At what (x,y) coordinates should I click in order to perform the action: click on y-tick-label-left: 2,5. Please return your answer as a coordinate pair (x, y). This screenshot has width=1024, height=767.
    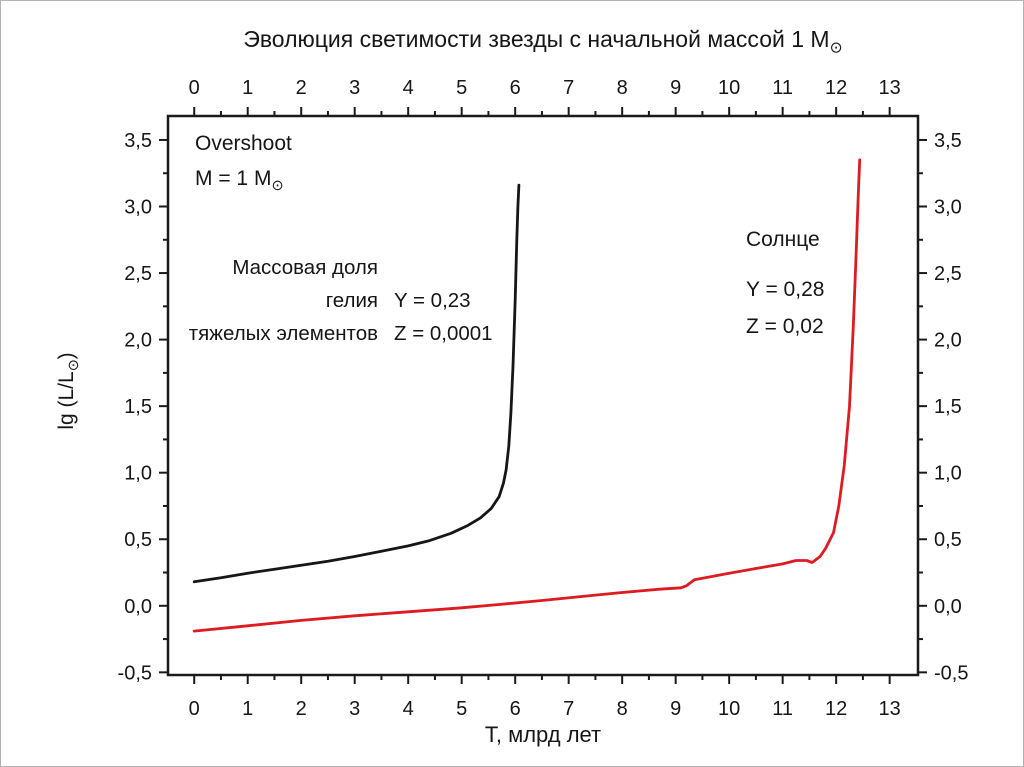
    Looking at the image, I should click on (138, 274).